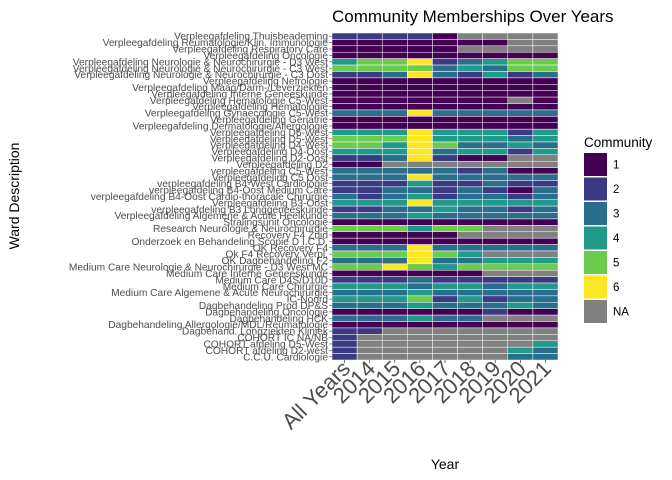 The image size is (672, 480). What do you see at coordinates (267, 351) in the screenshot?
I see `y-tick-label: COHORT afdeling D2-west` at bounding box center [267, 351].